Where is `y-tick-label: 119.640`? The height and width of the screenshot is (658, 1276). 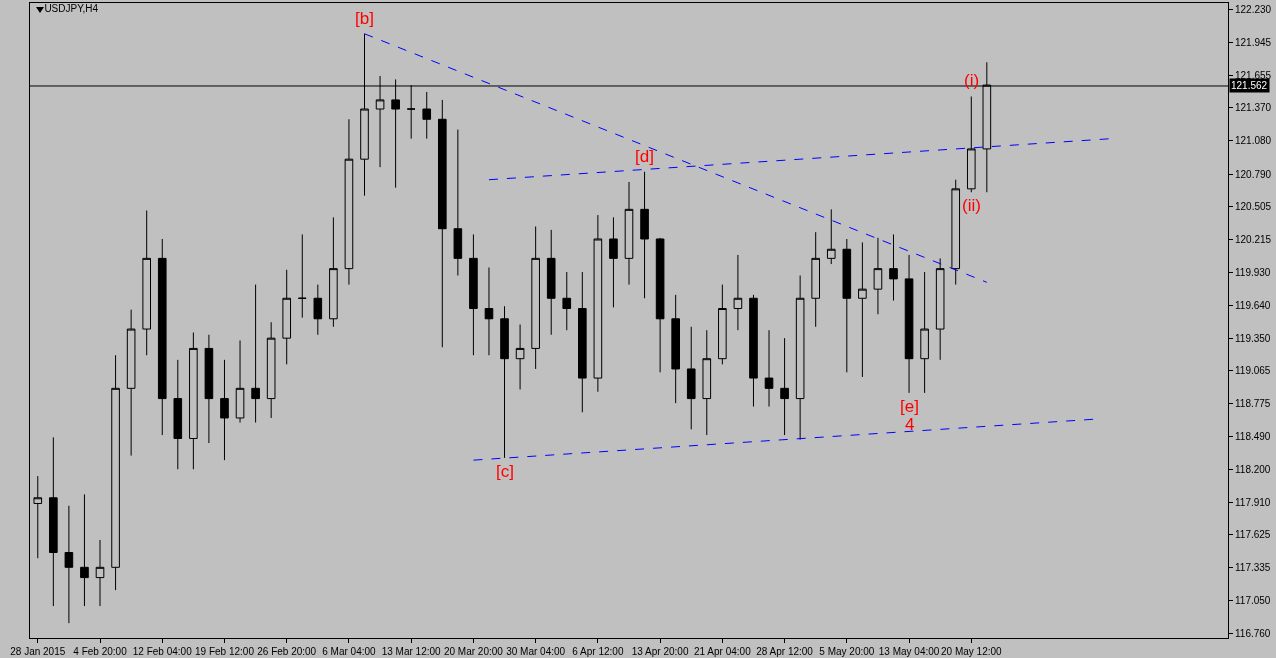
y-tick-label: 119.640 is located at coordinates (1253, 305).